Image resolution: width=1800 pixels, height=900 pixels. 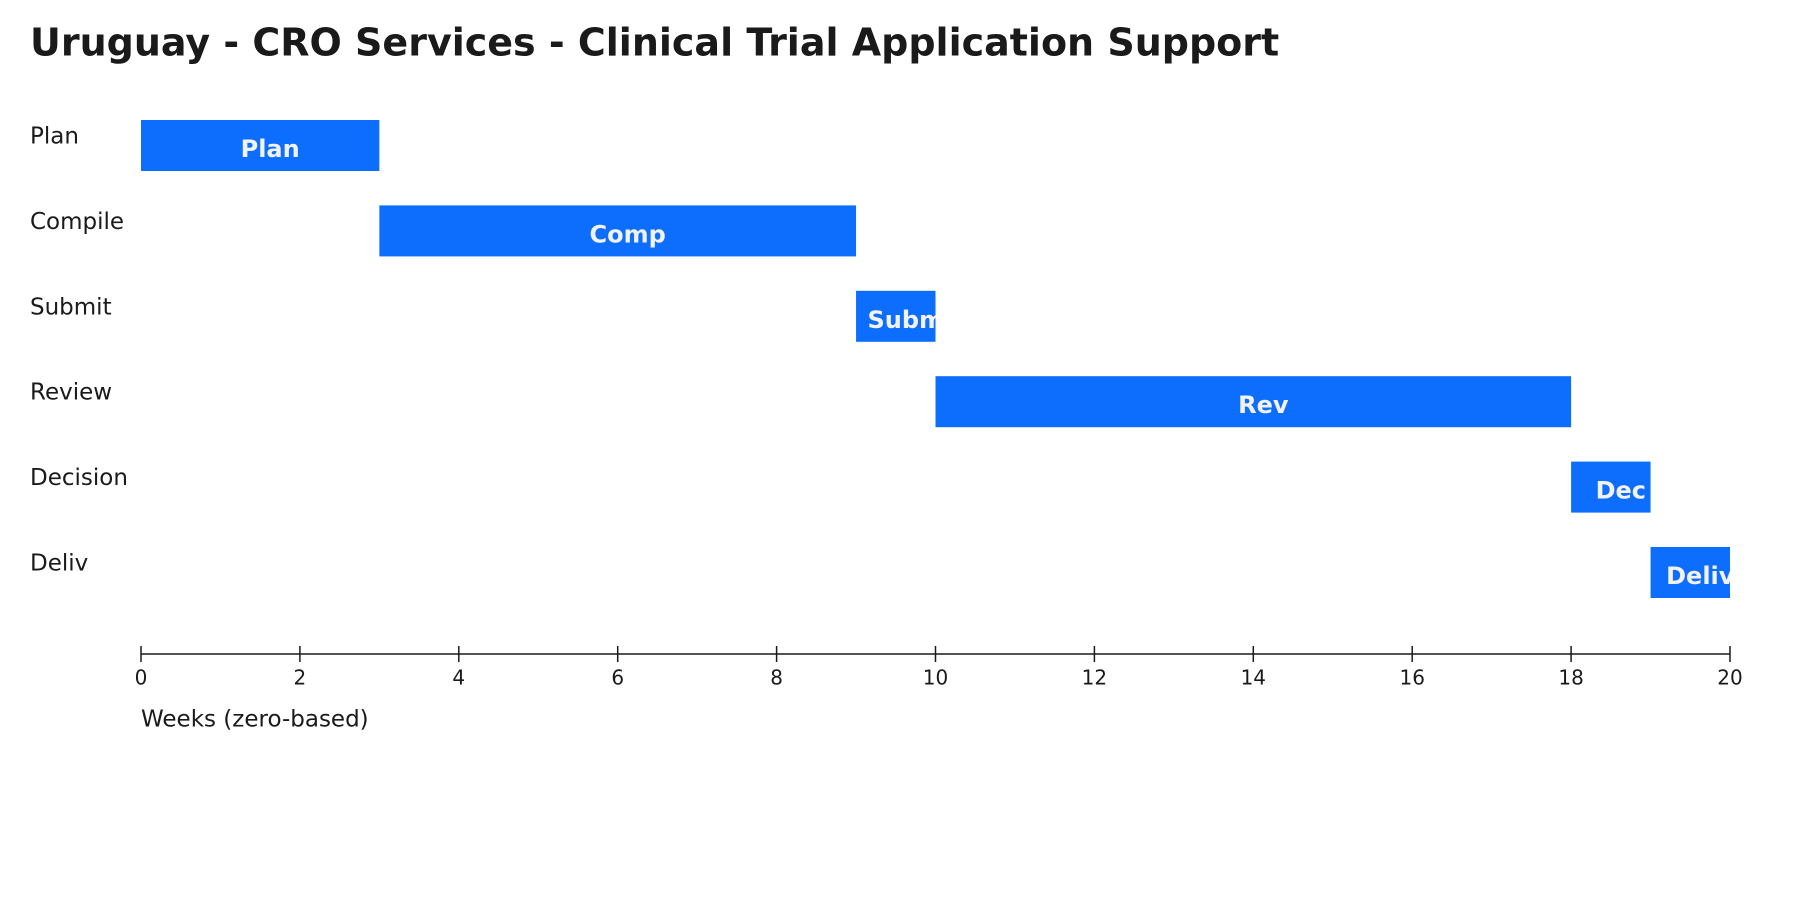 I want to click on row-label: Compile, so click(x=77, y=222).